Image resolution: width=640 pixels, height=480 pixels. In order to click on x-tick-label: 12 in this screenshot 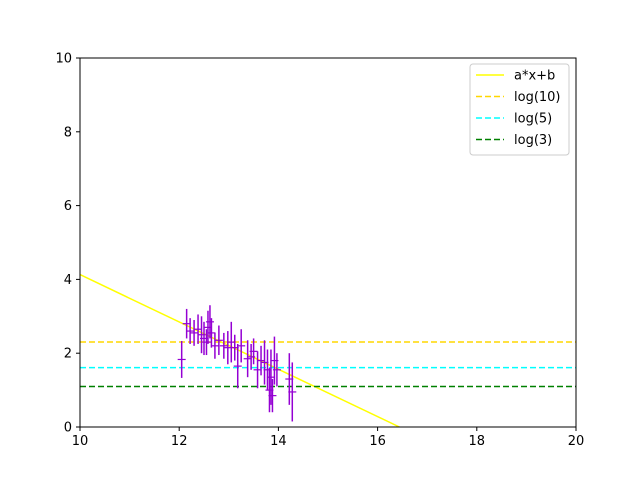, I will do `click(179, 441)`.